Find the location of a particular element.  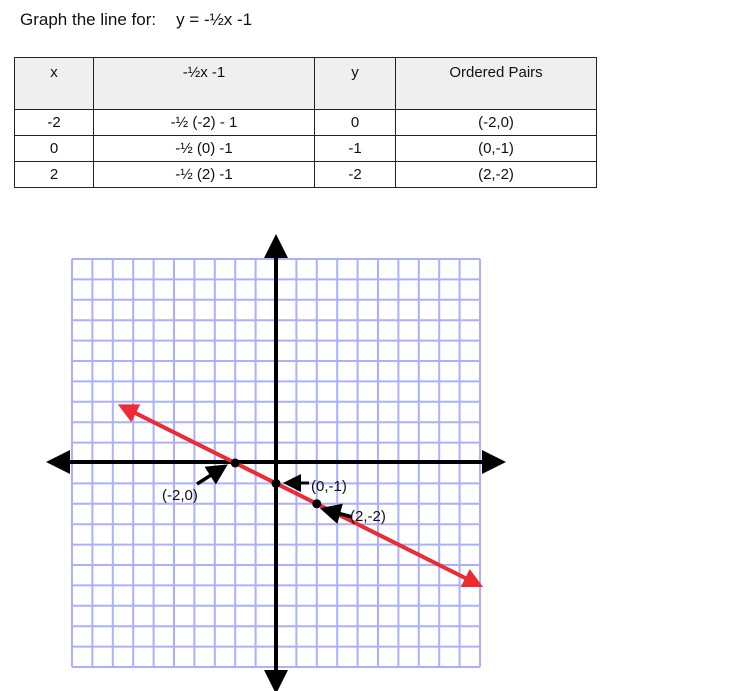

page-title: Graph the line for: y = -½x -1 is located at coordinates (136, 20).